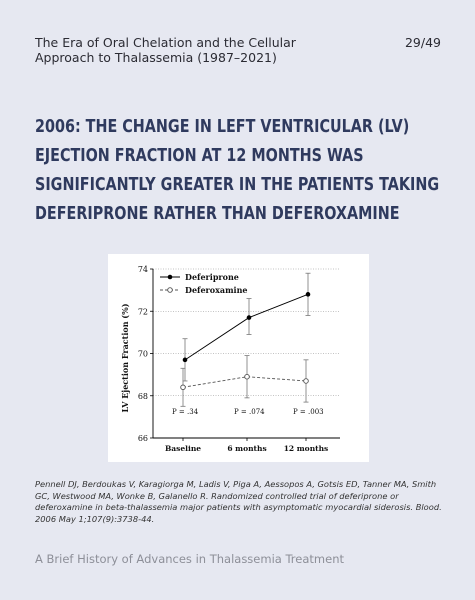 This screenshot has width=475, height=600. I want to click on x-tick-label-2: 12 months, so click(306, 448).